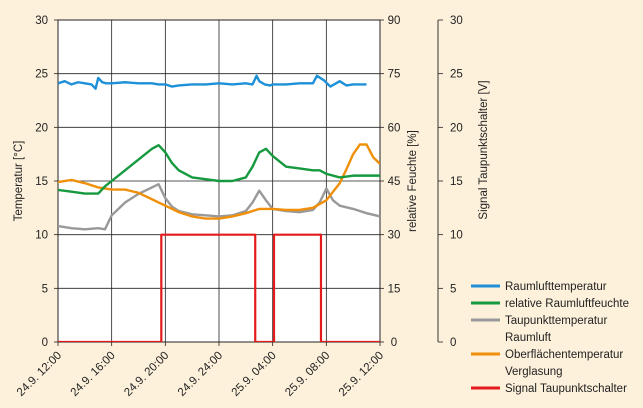  I want to click on legend-label: Raumlufttemperatur, so click(556, 287).